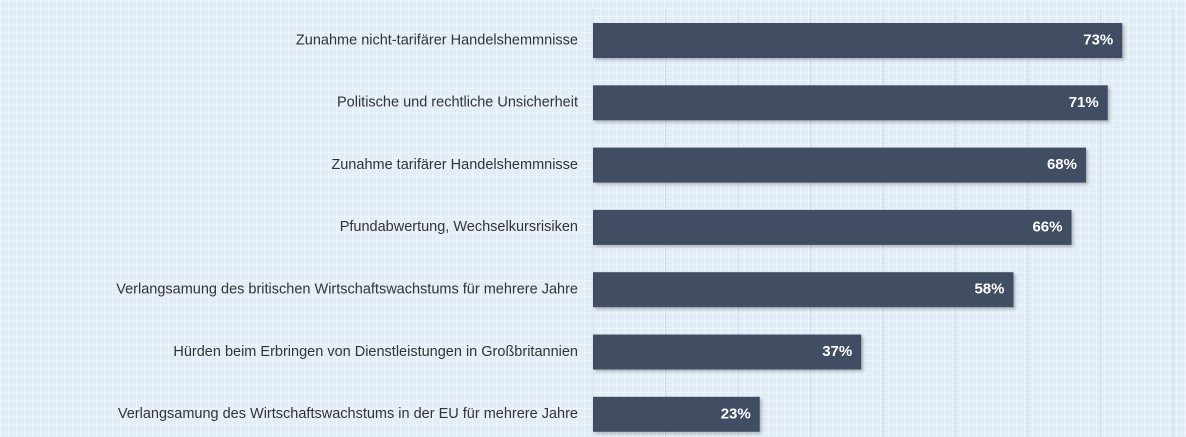  What do you see at coordinates (457, 103) in the screenshot?
I see `category-label: Politische und rechtliche Unsicherheit` at bounding box center [457, 103].